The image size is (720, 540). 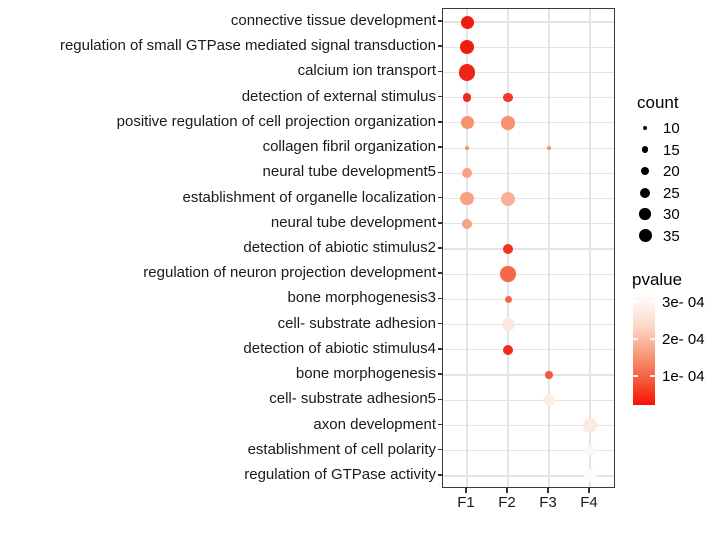 I want to click on y-axis-label: establishment of cell polarity, so click(x=341, y=449).